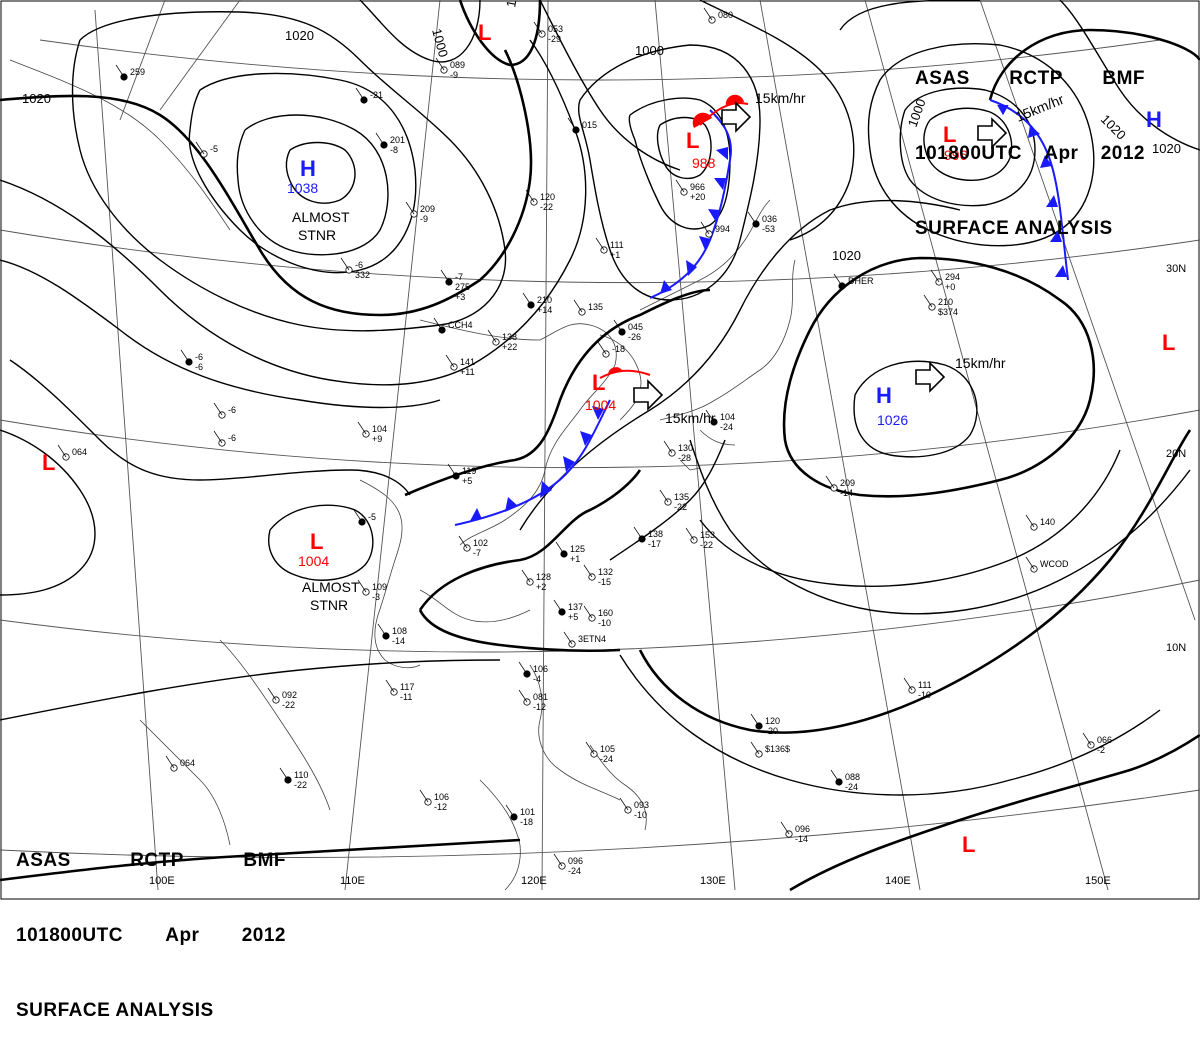  What do you see at coordinates (460, 297) in the screenshot?
I see `station-value: +3` at bounding box center [460, 297].